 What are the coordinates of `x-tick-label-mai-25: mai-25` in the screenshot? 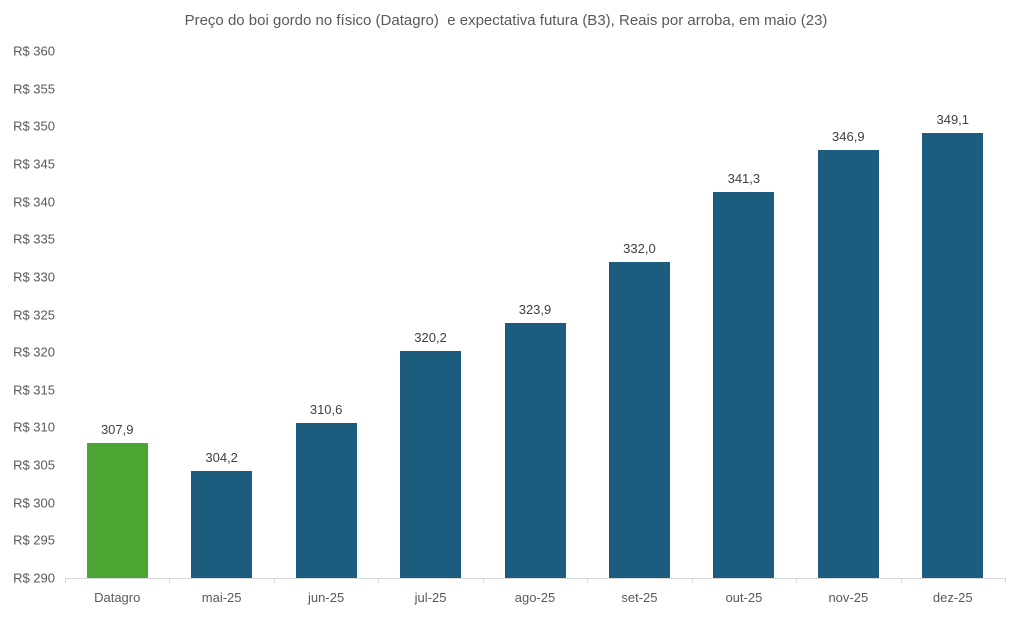 It's located at (221, 597).